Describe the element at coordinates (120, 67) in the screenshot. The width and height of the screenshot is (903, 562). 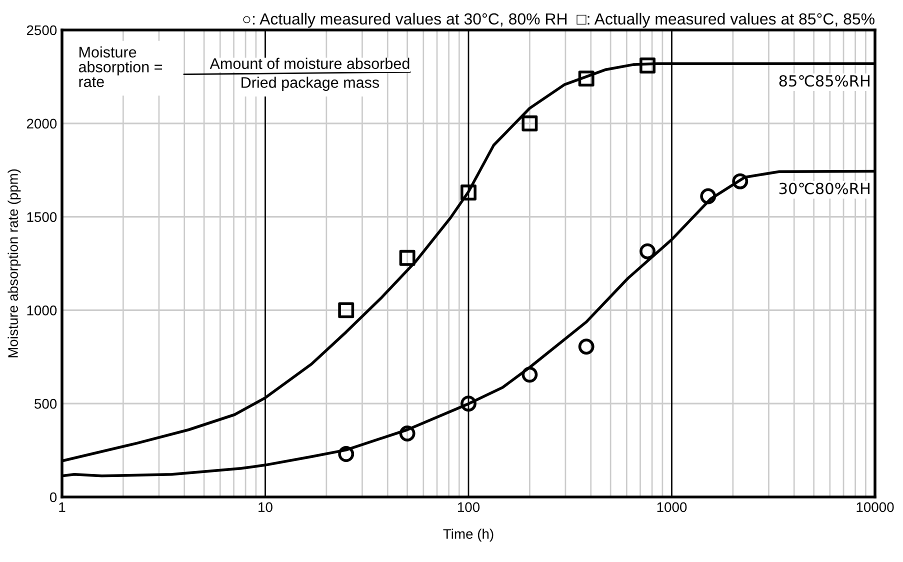
I see `annotation: Moisture absorption = rate` at that location.